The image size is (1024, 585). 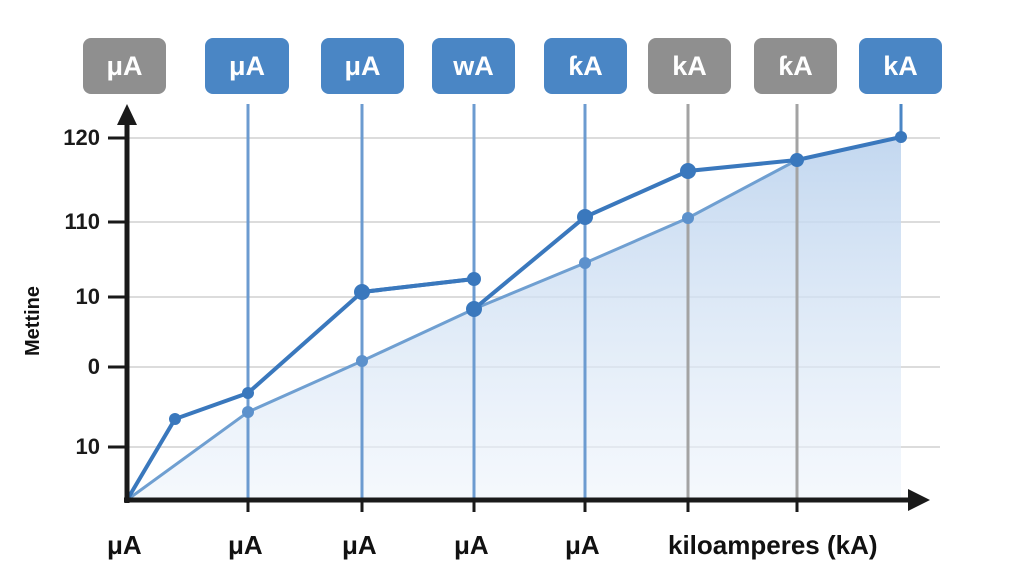 I want to click on y-tick-label: 0, so click(x=93, y=366).